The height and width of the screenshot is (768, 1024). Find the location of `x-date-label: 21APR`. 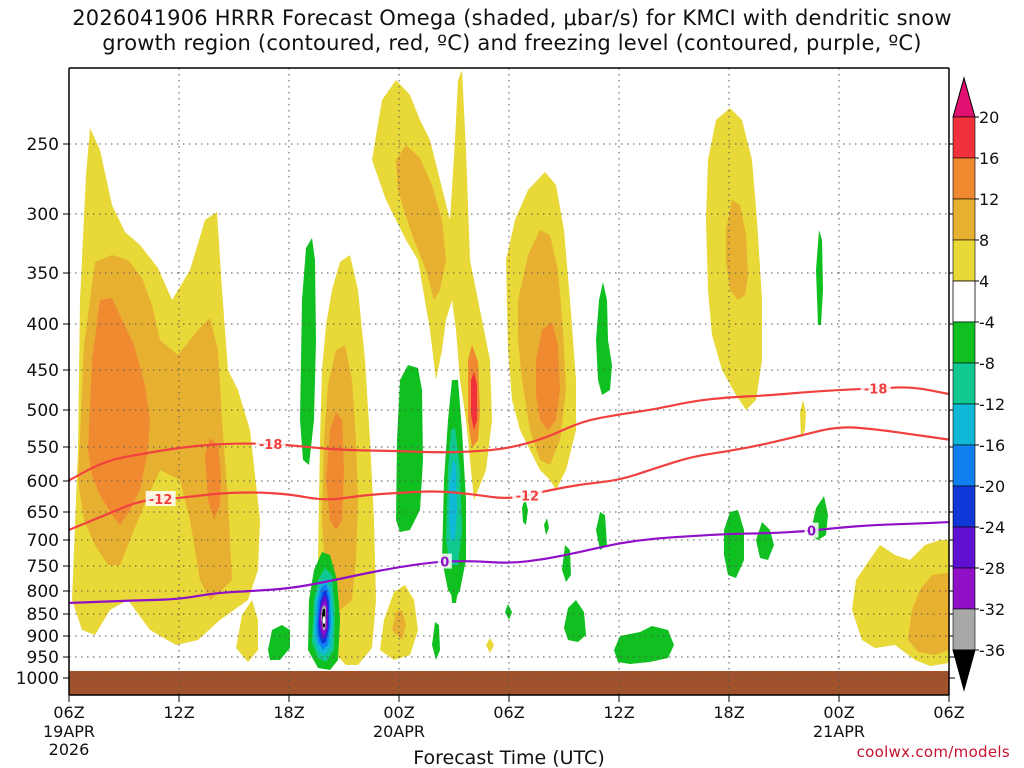

x-date-label: 21APR is located at coordinates (839, 731).